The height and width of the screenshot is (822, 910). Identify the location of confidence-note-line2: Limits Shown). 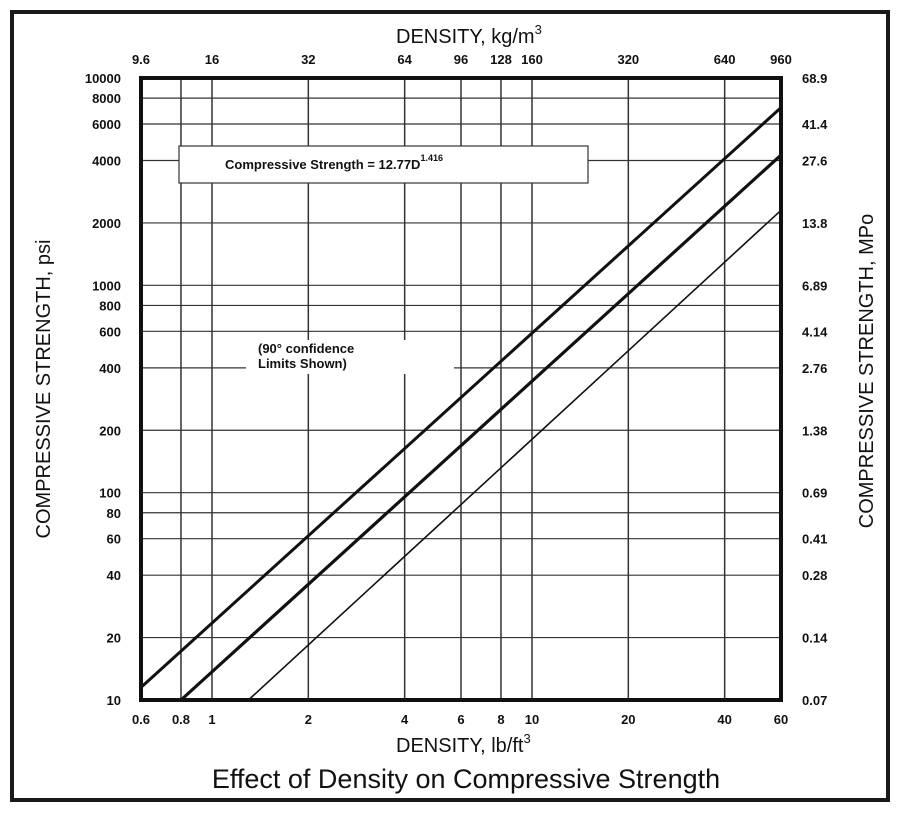
(302, 363).